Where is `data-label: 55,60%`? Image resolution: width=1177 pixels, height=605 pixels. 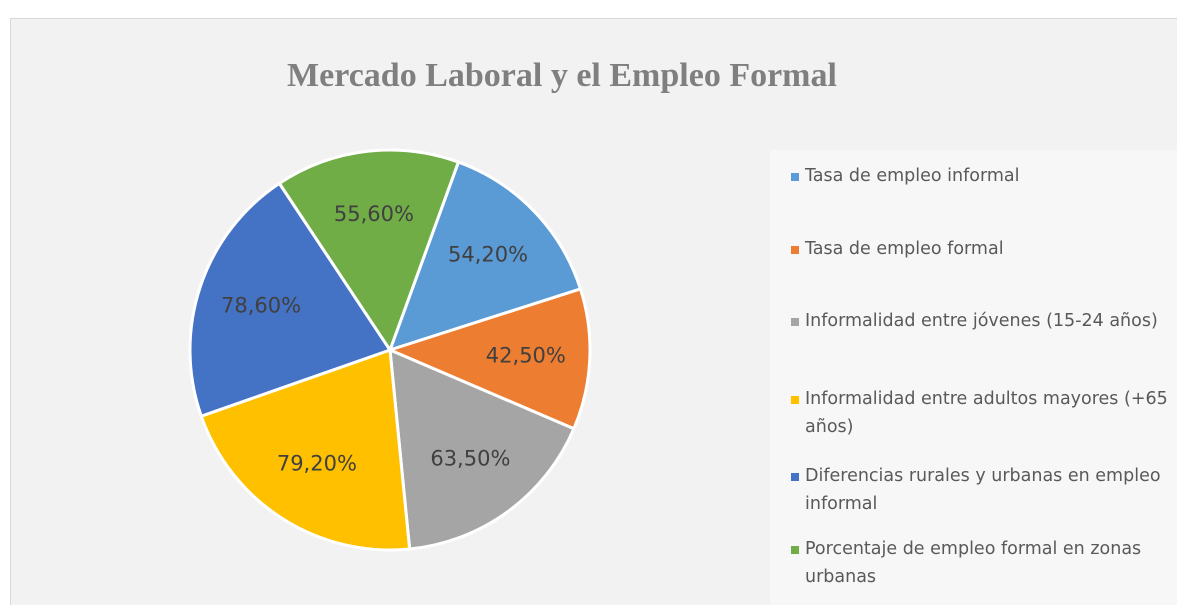
data-label: 55,60% is located at coordinates (374, 214).